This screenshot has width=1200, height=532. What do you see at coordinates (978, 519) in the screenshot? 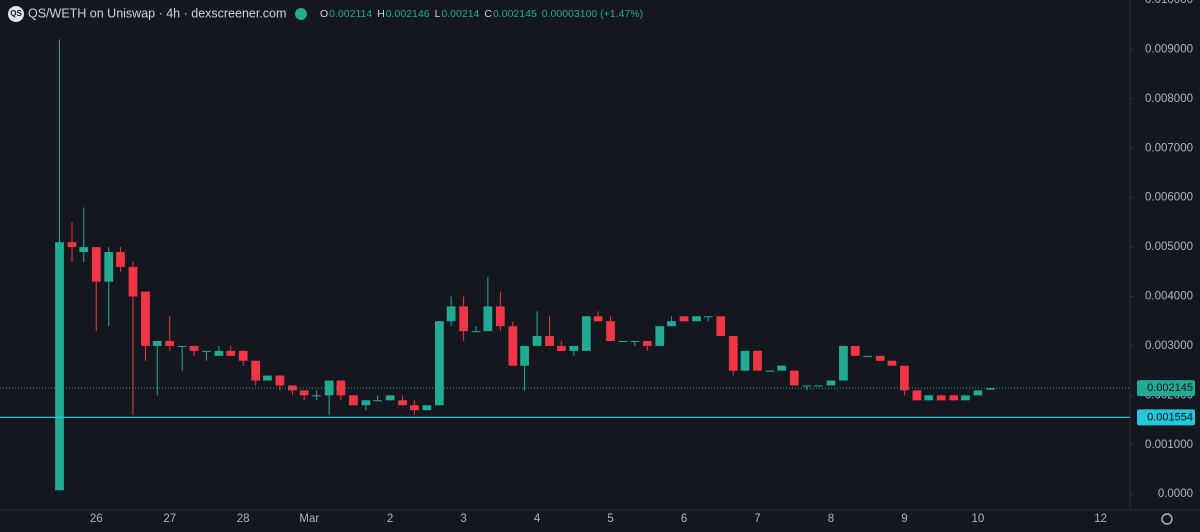
I see `x-tick-label: 10` at bounding box center [978, 519].